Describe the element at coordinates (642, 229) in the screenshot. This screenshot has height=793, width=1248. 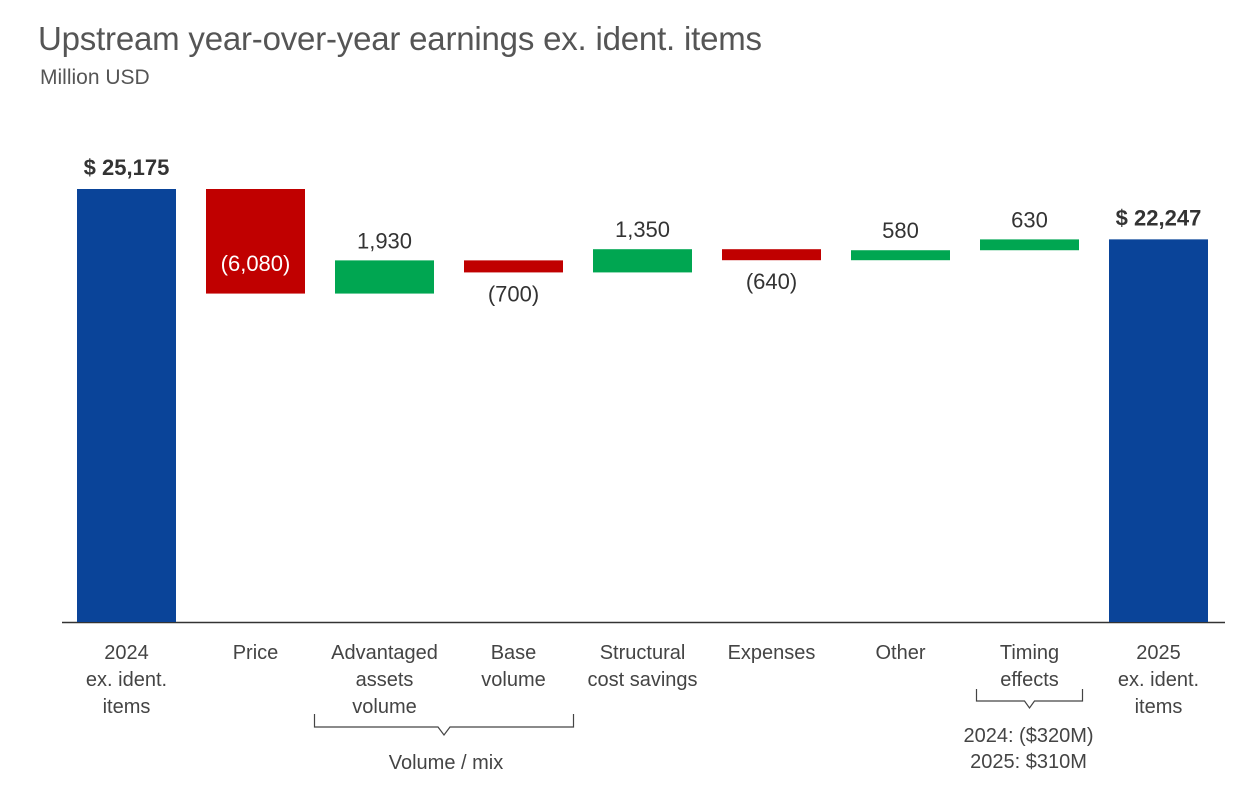
I see `data-label-5: 1,350` at that location.